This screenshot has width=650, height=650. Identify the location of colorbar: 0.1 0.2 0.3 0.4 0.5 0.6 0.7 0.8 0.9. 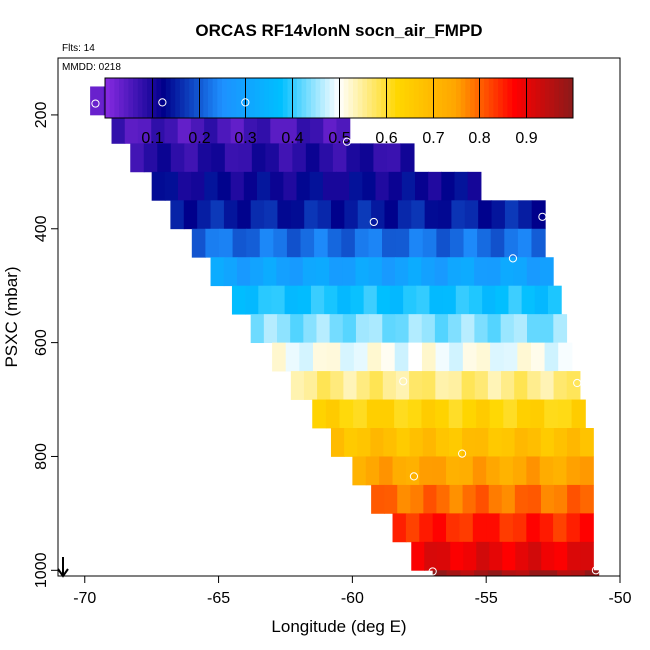
(339, 112).